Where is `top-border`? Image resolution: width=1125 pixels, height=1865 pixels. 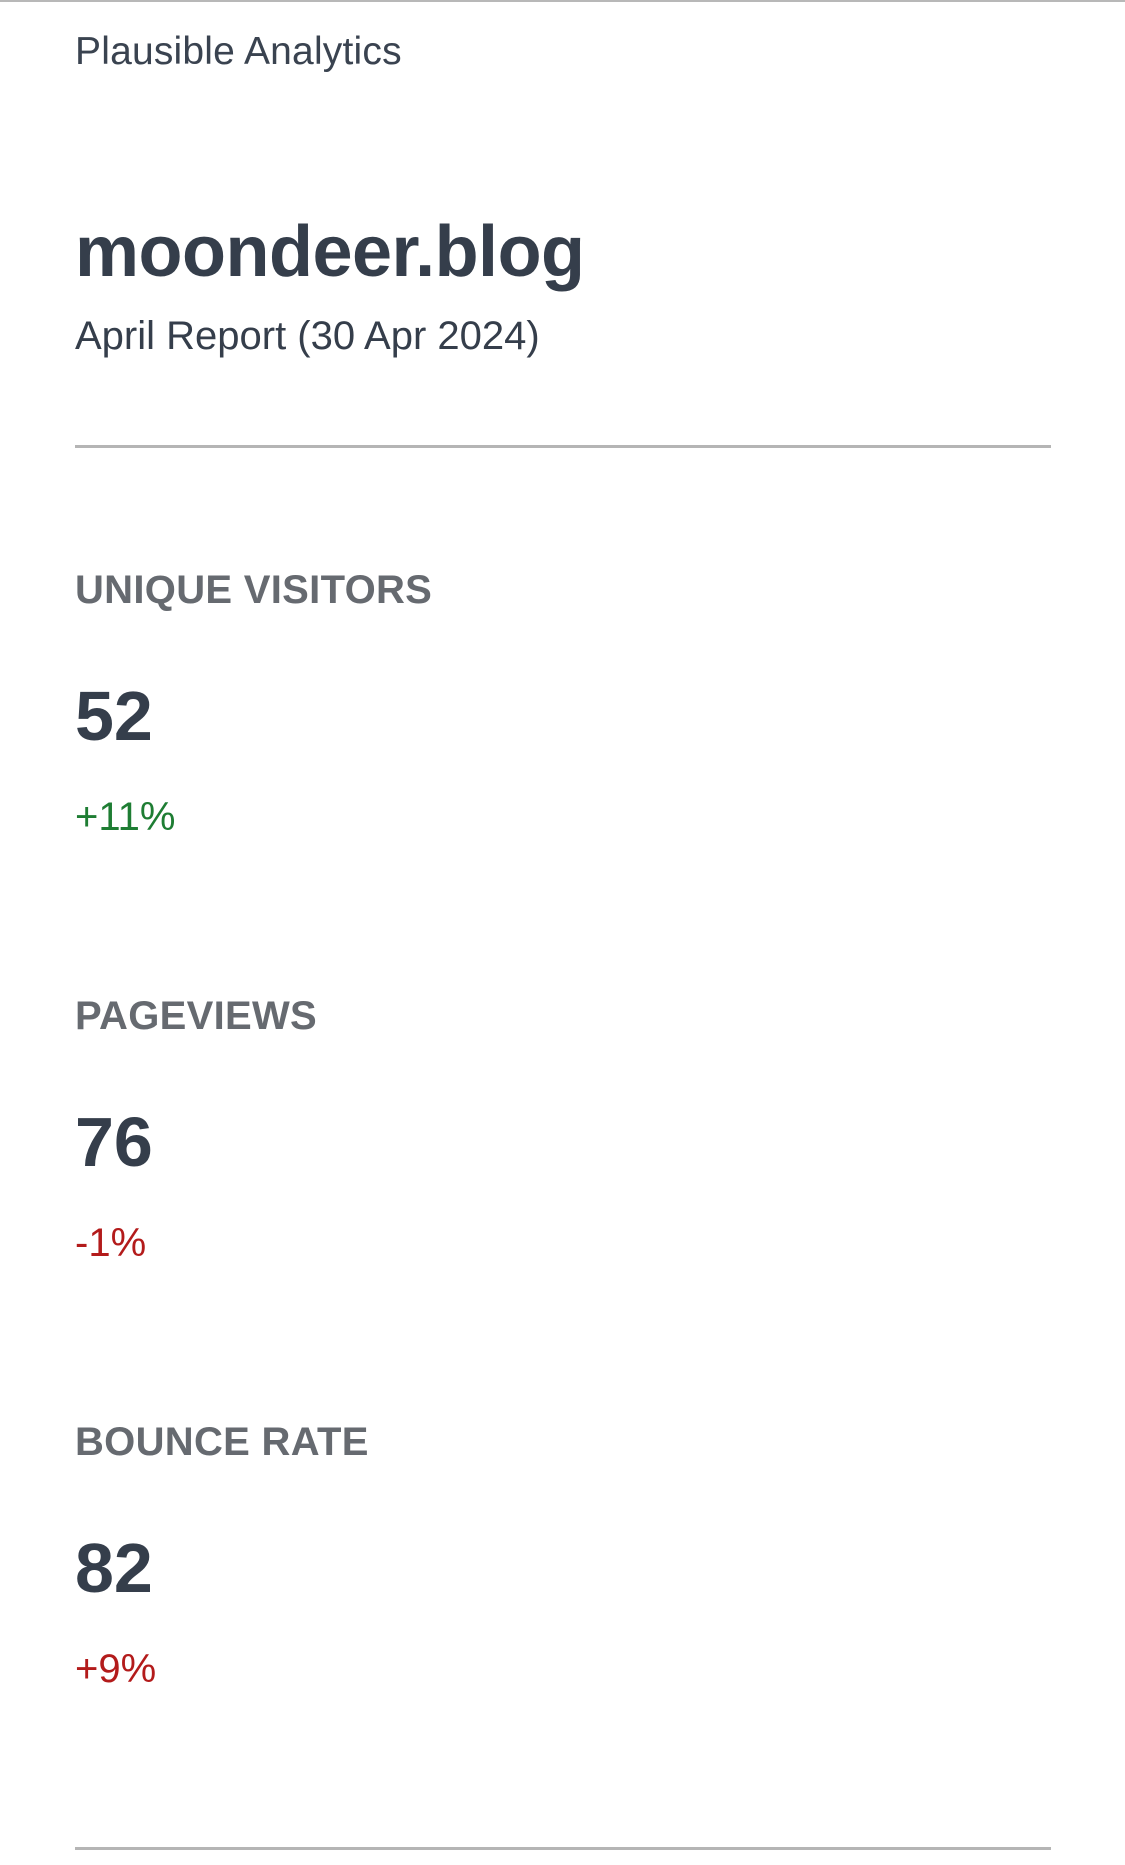
top-border is located at coordinates (562, 1).